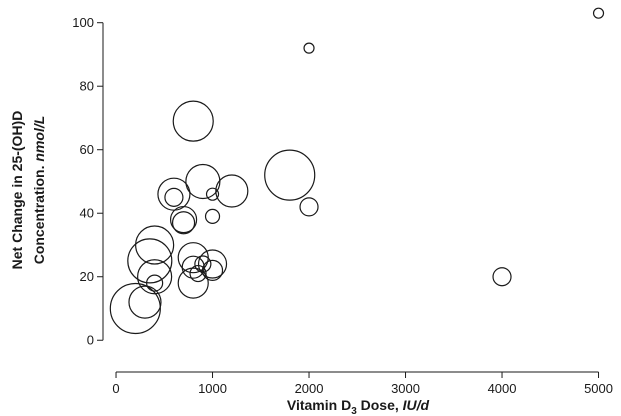 The width and height of the screenshot is (621, 416). Describe the element at coordinates (212, 388) in the screenshot. I see `x-tick-label: 1000` at that location.